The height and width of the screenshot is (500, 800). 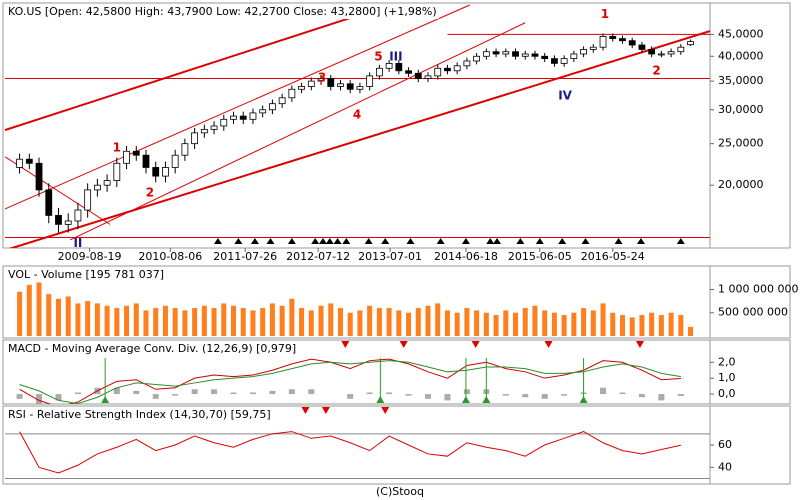 I want to click on panel-header-bg, so click(x=222, y=11).